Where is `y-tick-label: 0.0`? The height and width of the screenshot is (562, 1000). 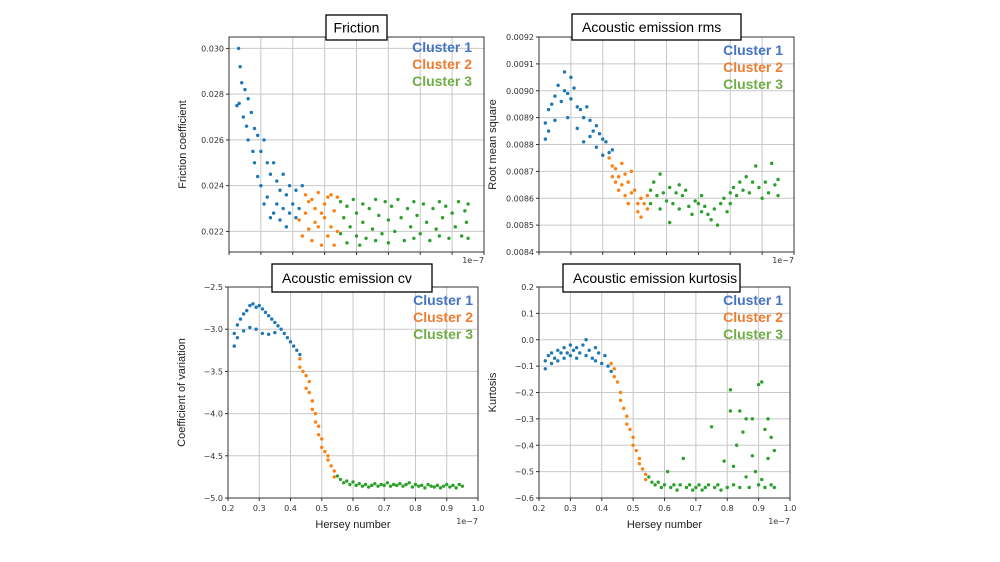
y-tick-label: 0.0 is located at coordinates (527, 340).